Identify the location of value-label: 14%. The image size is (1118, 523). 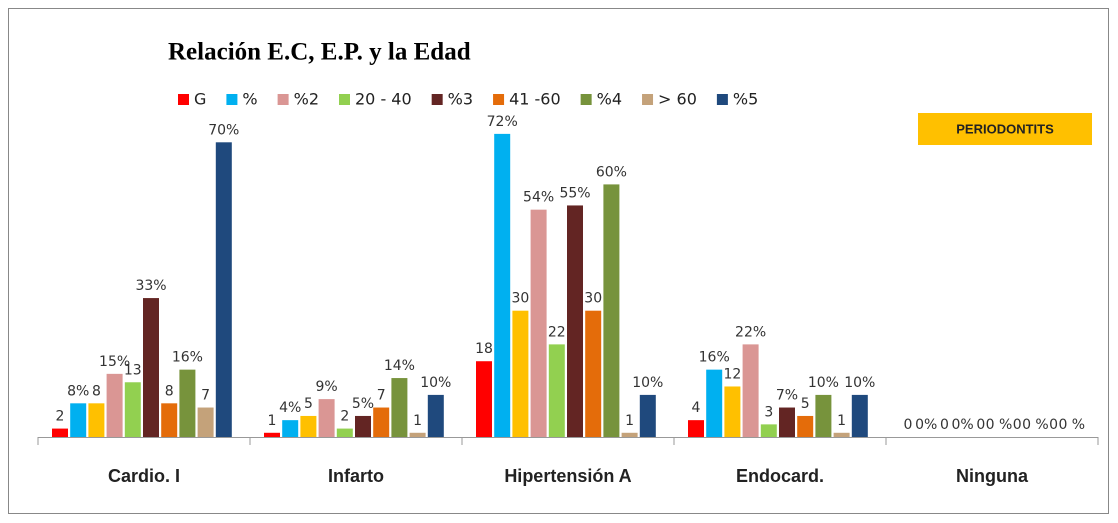
(399, 366).